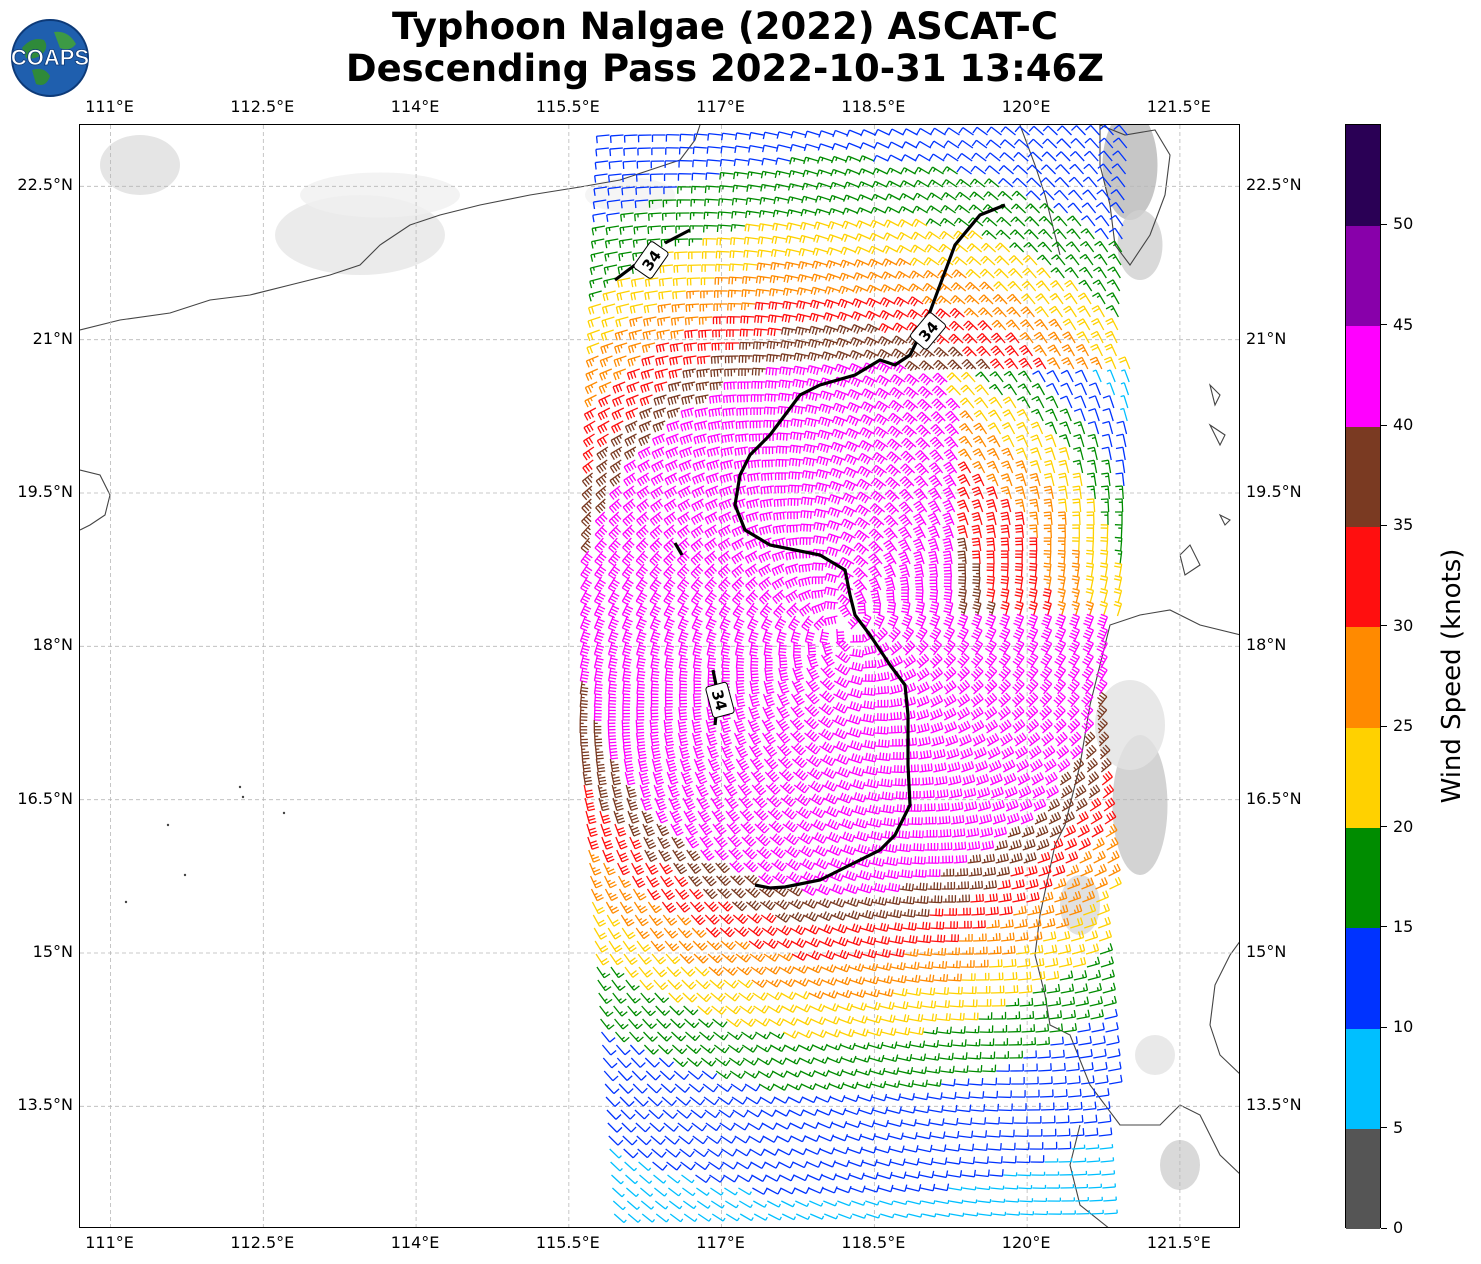 This screenshot has width=1481, height=1264. What do you see at coordinates (1363, 878) in the screenshot?
I see `colorbar-segment` at bounding box center [1363, 878].